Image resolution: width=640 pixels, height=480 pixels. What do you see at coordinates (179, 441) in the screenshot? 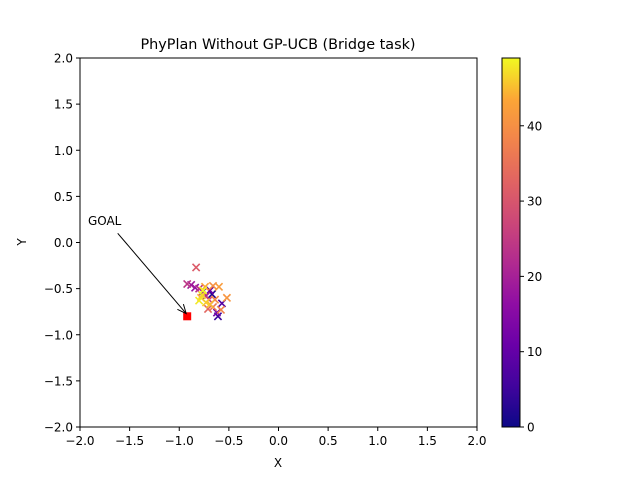
I see `x-tick-label: −1.0` at bounding box center [179, 441].